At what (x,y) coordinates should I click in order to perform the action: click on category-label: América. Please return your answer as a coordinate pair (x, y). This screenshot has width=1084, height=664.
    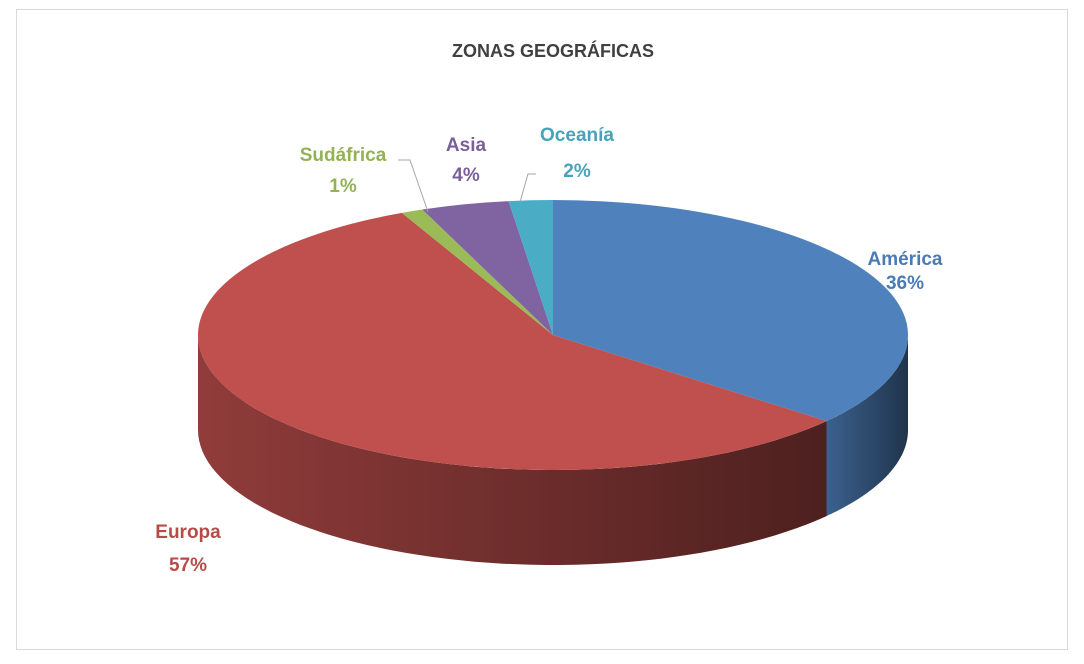
    Looking at the image, I should click on (905, 259).